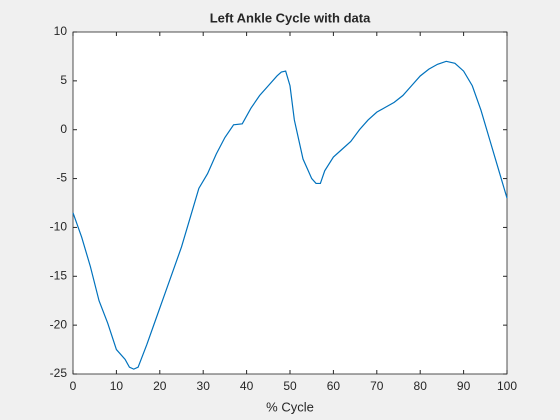  What do you see at coordinates (464, 386) in the screenshot?
I see `x-tick-label: 90` at bounding box center [464, 386].